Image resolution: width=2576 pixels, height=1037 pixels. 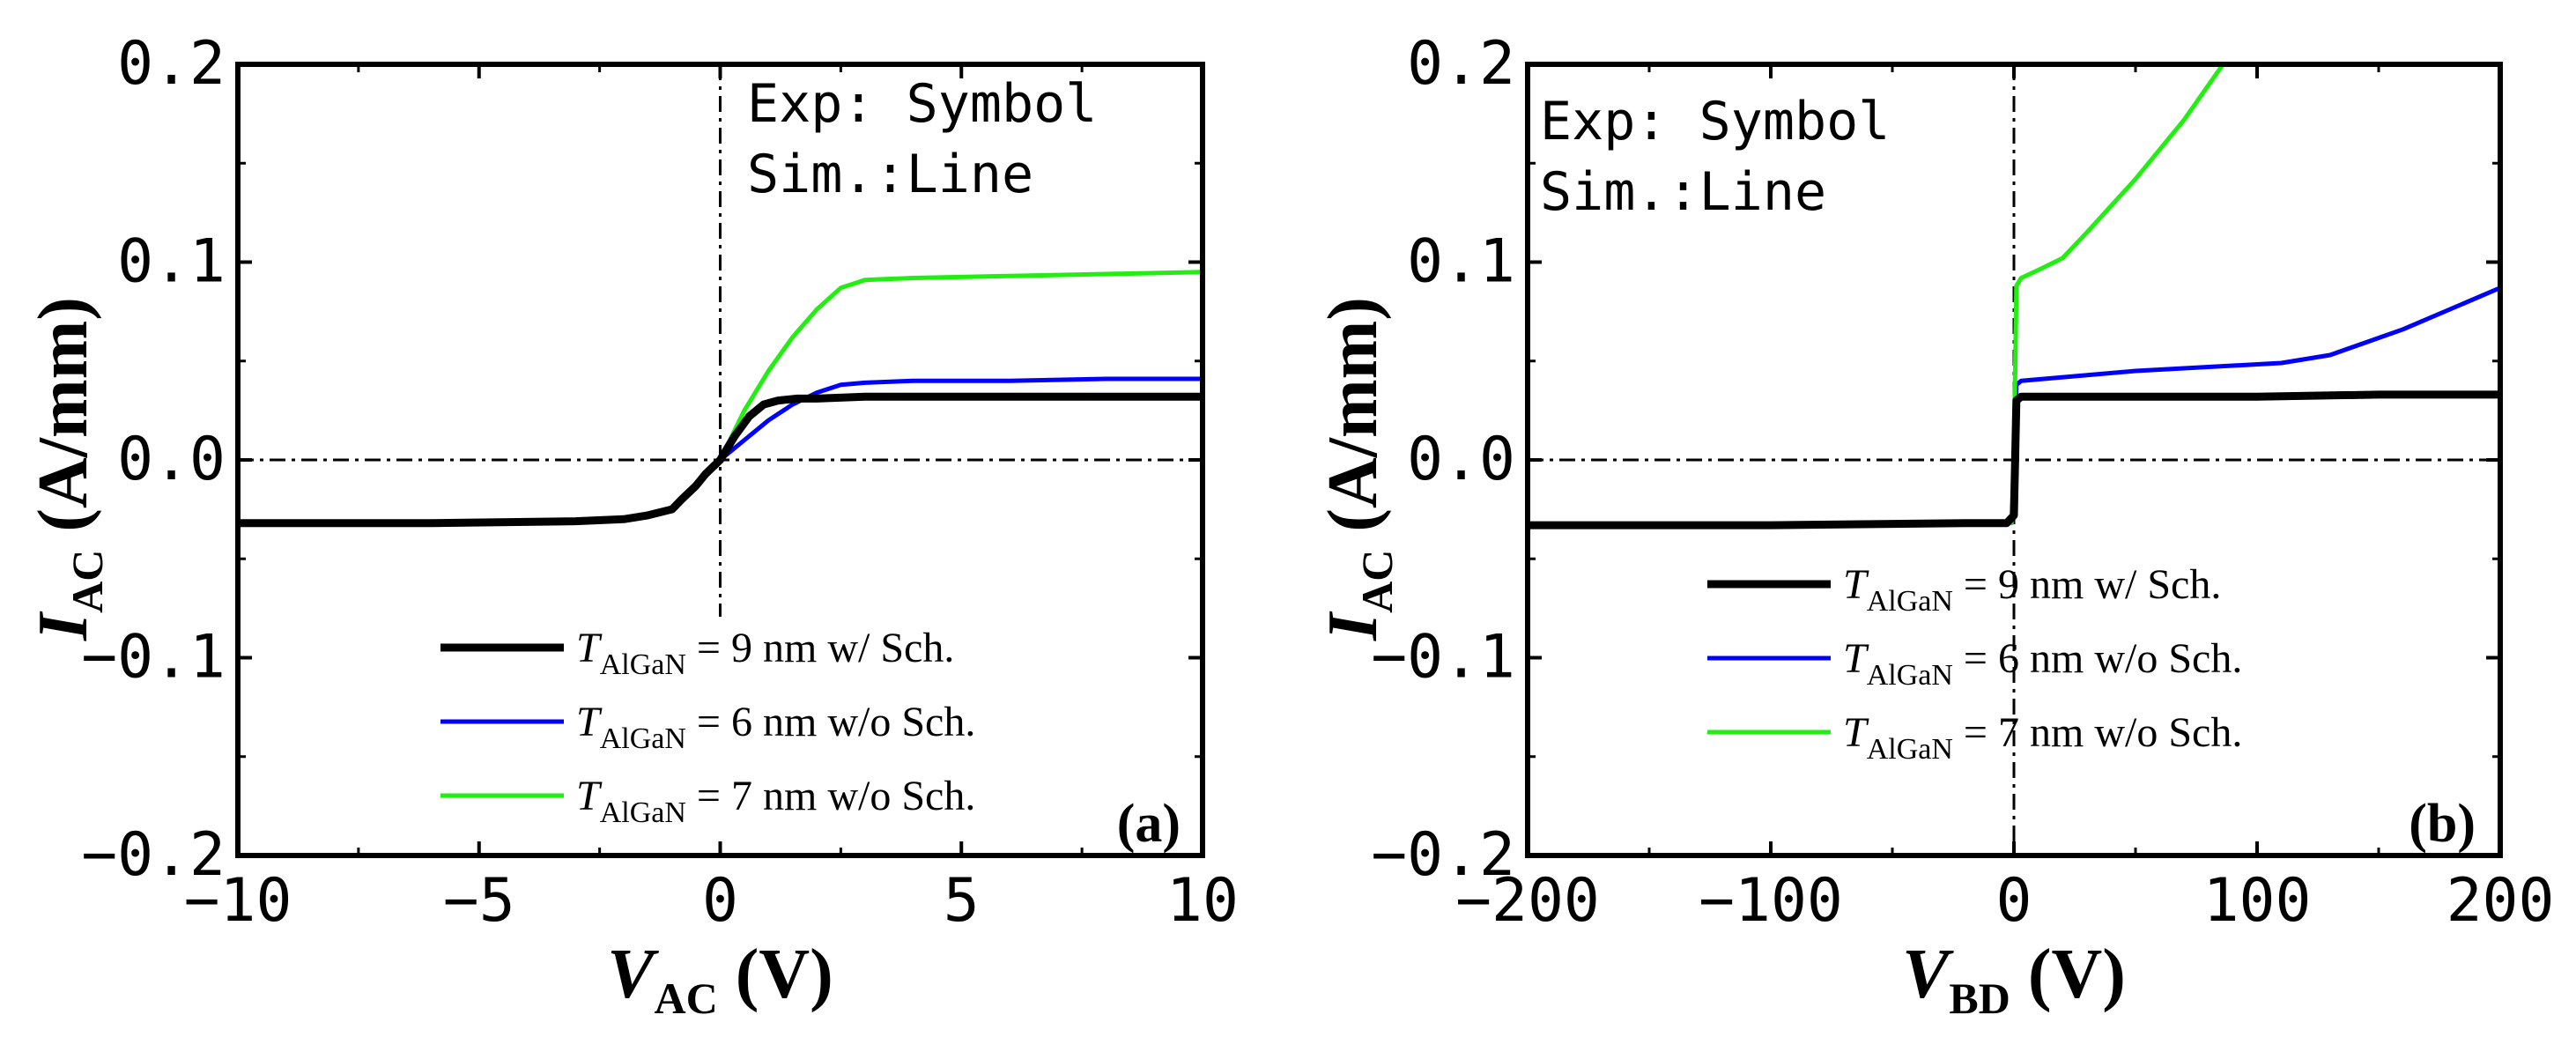 I want to click on x-axis-subscript: BD, so click(x=1980, y=998).